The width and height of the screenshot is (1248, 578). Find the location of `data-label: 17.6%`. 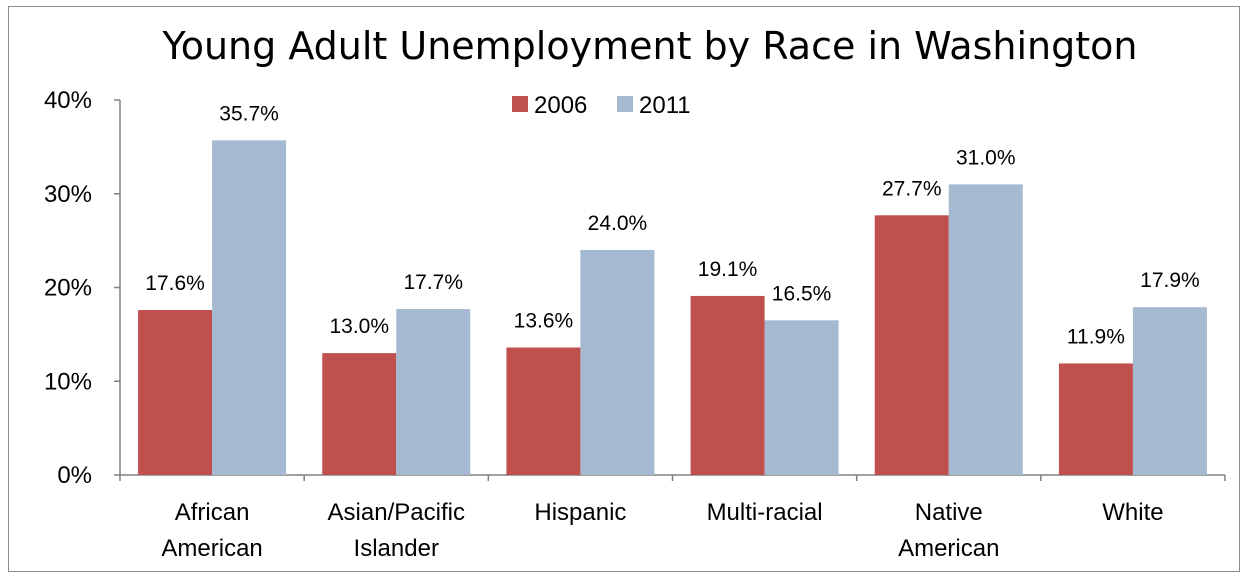

data-label: 17.6% is located at coordinates (175, 283).